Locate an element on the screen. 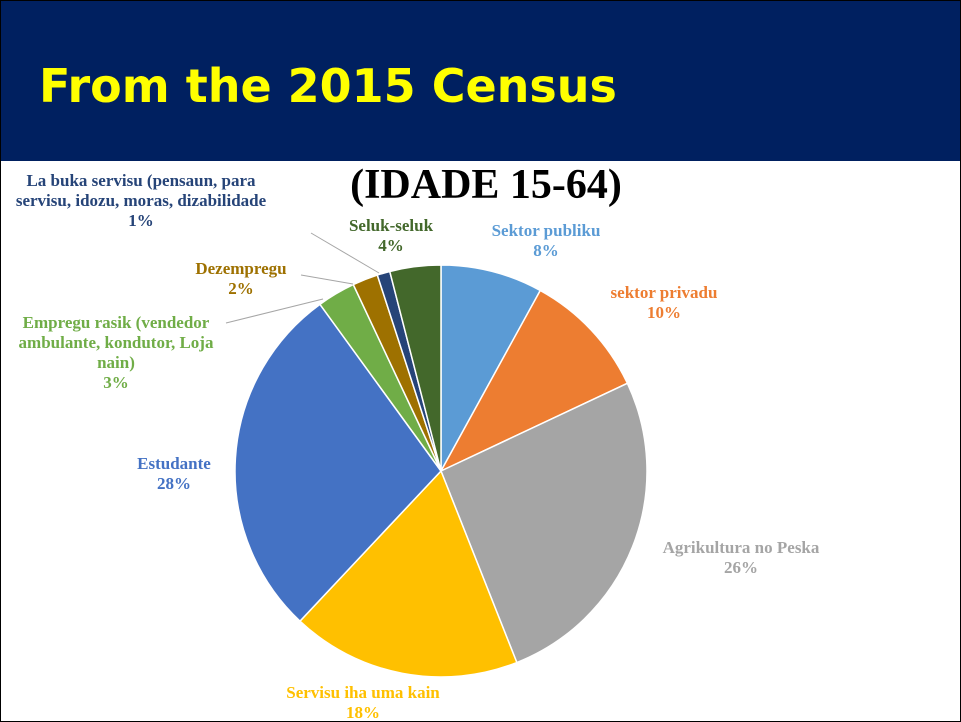 The height and width of the screenshot is (722, 961). slice-value: 18% is located at coordinates (363, 712).